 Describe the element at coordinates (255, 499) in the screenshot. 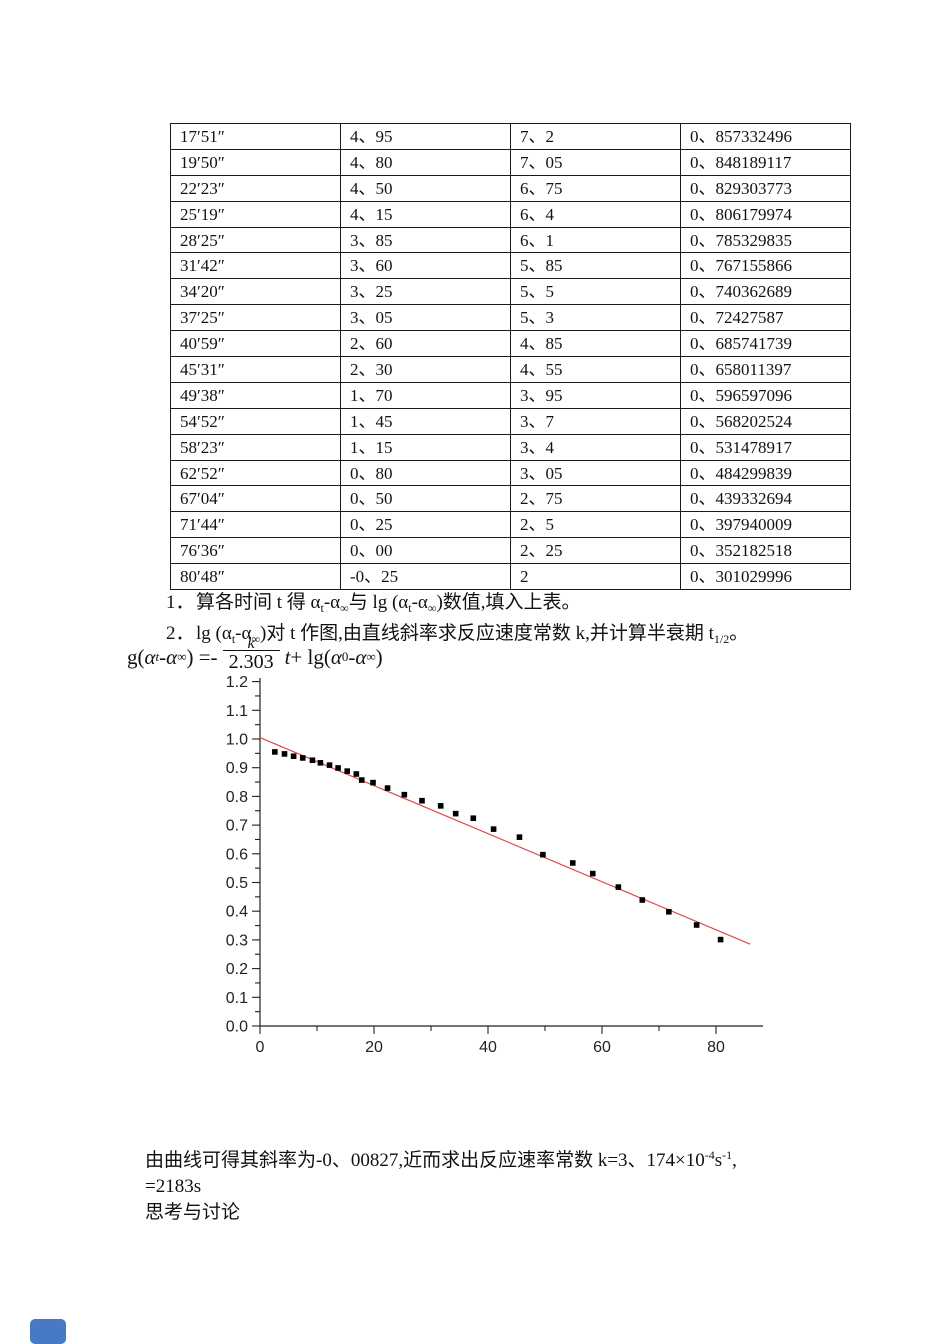

I see `table-cell: 67′04″` at that location.